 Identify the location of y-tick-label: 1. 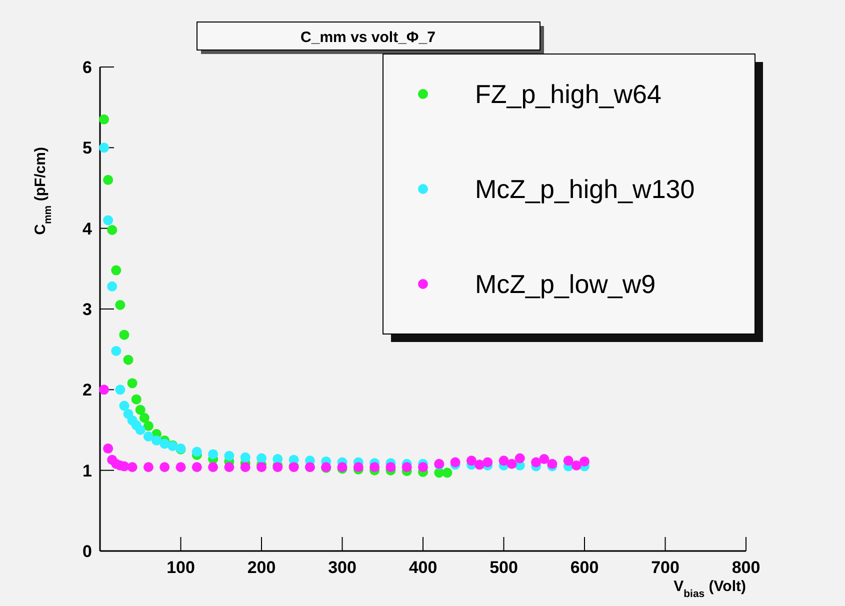
(87, 470).